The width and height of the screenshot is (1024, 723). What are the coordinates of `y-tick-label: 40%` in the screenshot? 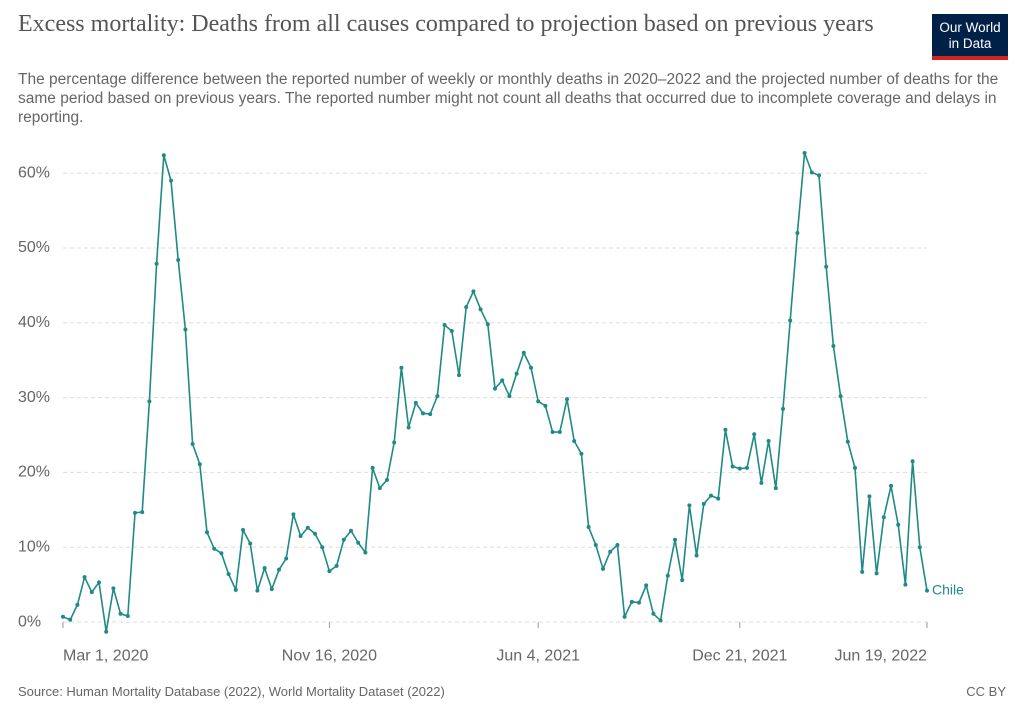 It's located at (34, 322).